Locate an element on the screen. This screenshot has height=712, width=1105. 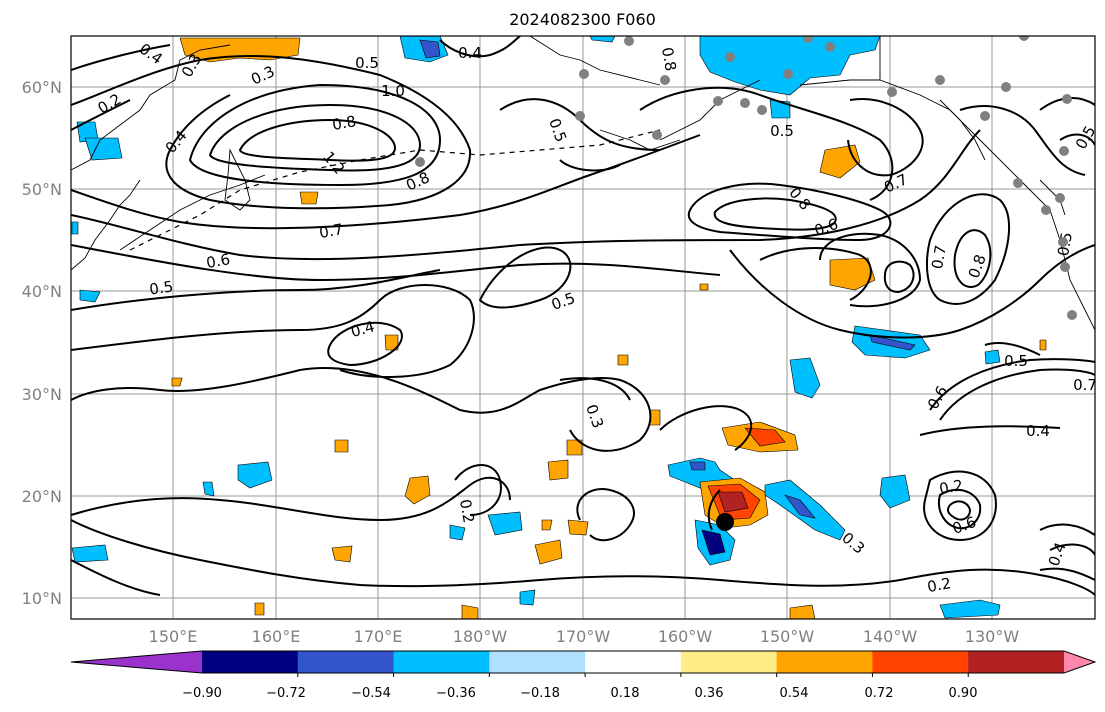
colorbar-outline is located at coordinates (583, 662).